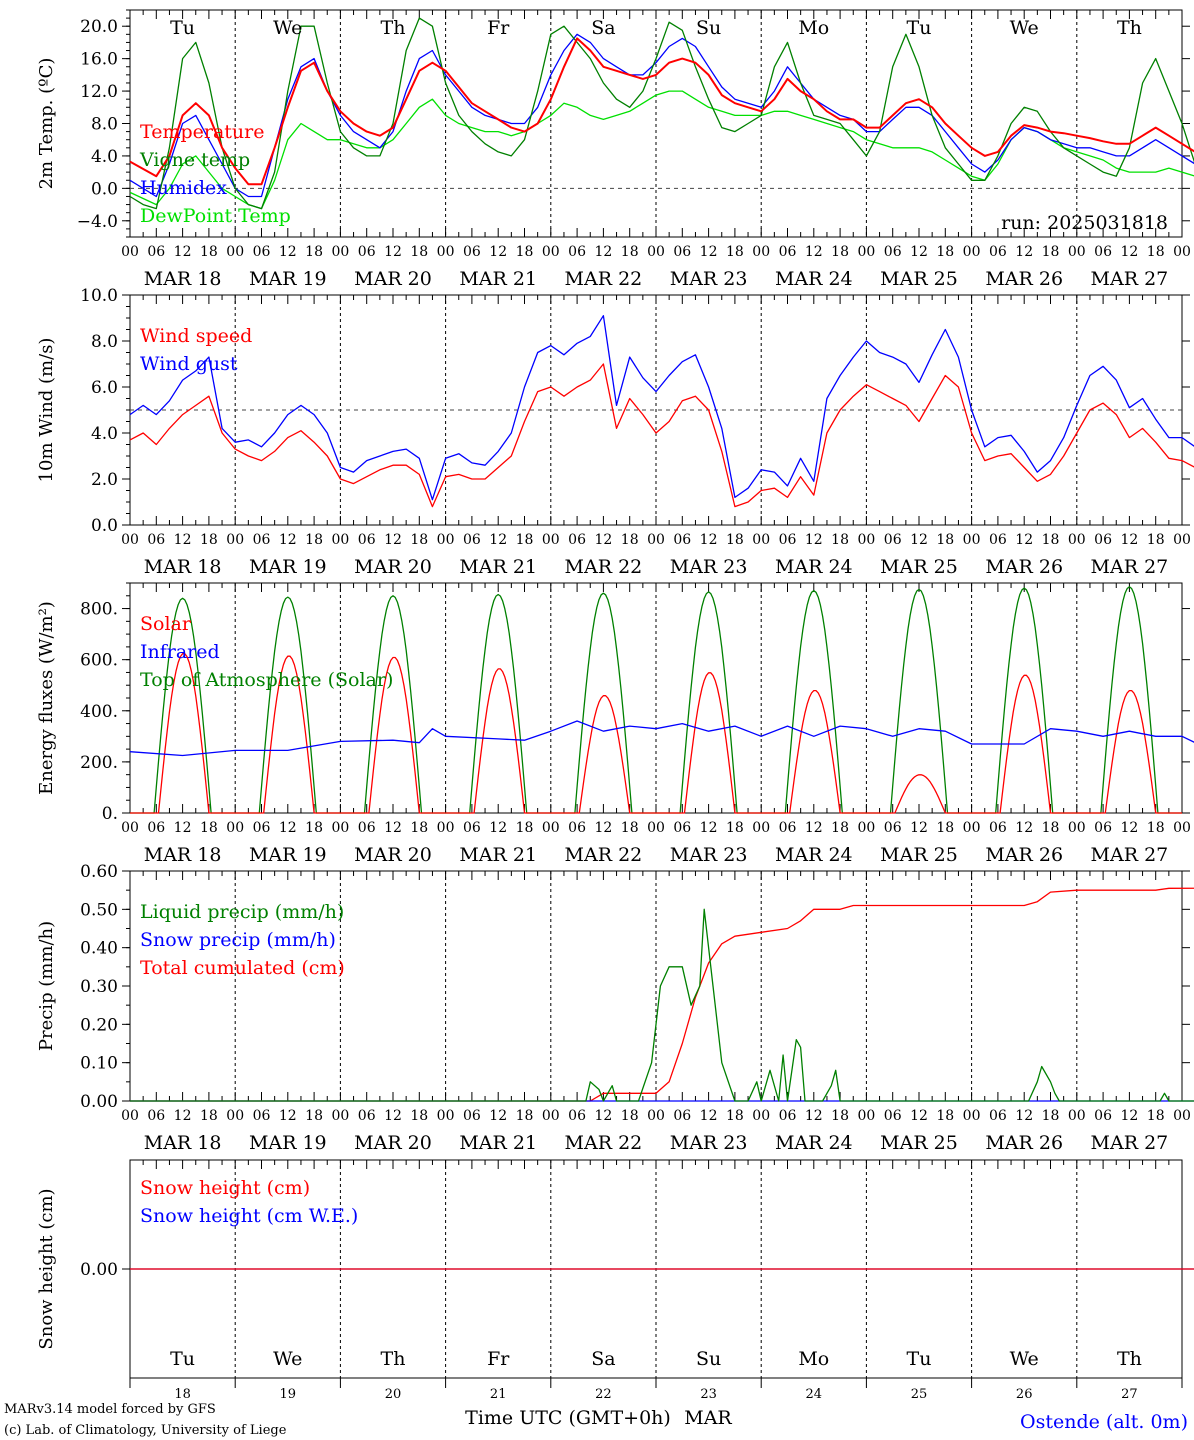 The width and height of the screenshot is (1194, 1440). Describe the element at coordinates (196, 336) in the screenshot. I see `legend-entry: Wind speed` at that location.